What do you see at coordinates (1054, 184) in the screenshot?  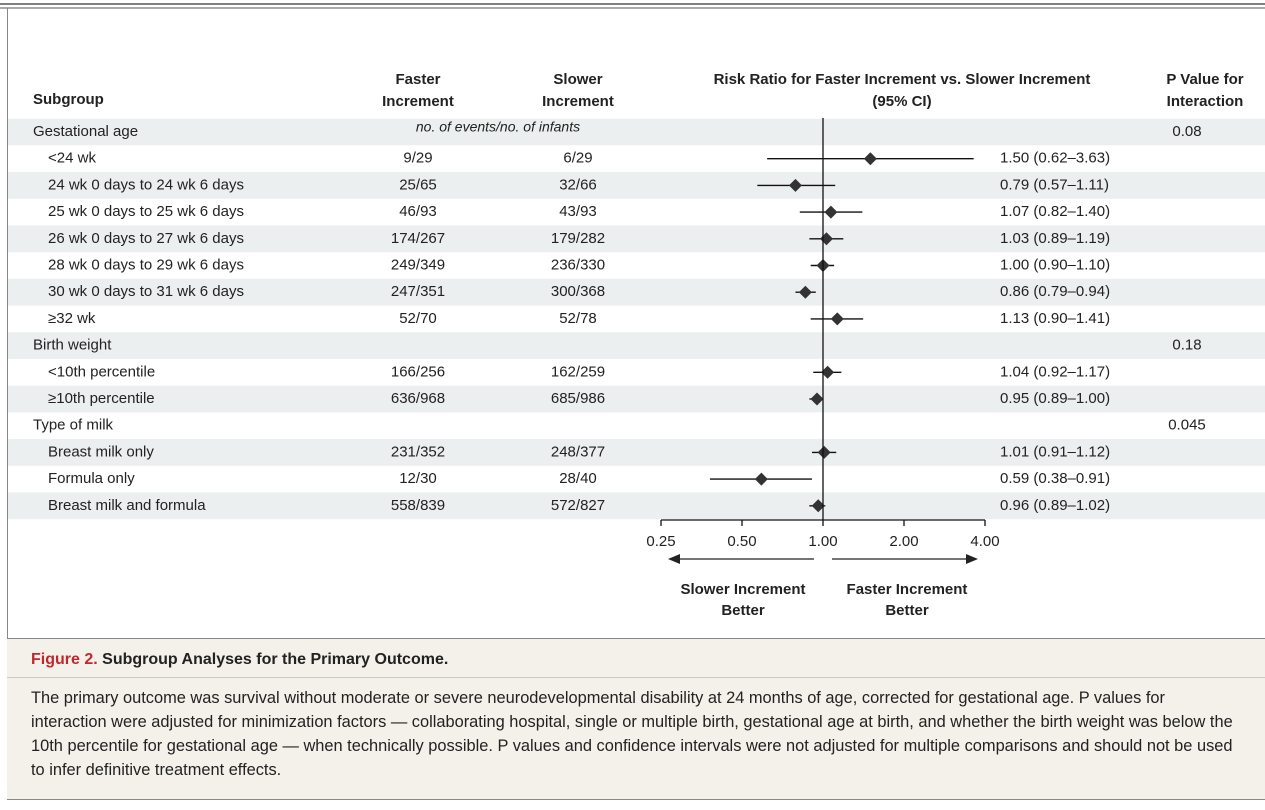 I see `risk-ratio-label: 0.79 (0.57–1.11)` at bounding box center [1054, 184].